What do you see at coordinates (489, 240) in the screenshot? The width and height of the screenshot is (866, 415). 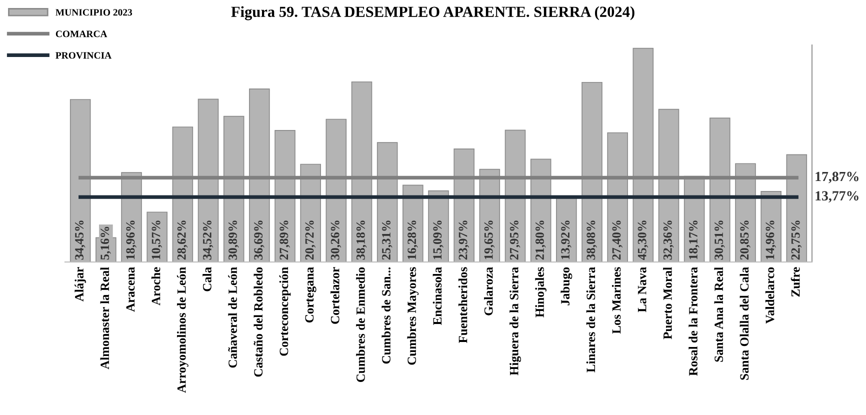 I see `data-label: 19,65%` at bounding box center [489, 240].